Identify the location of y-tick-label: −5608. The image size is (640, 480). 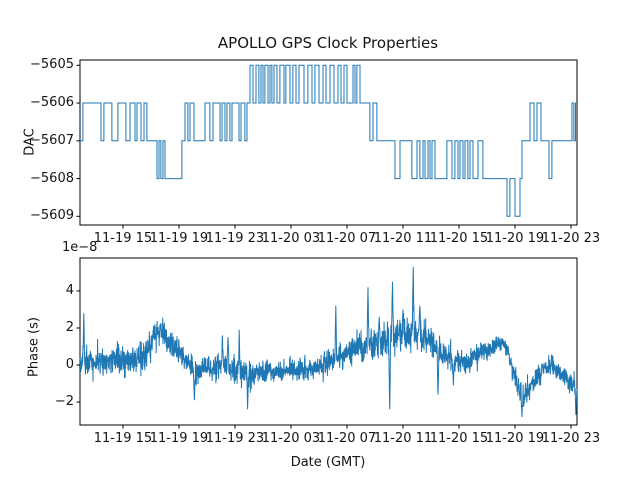
(52, 178).